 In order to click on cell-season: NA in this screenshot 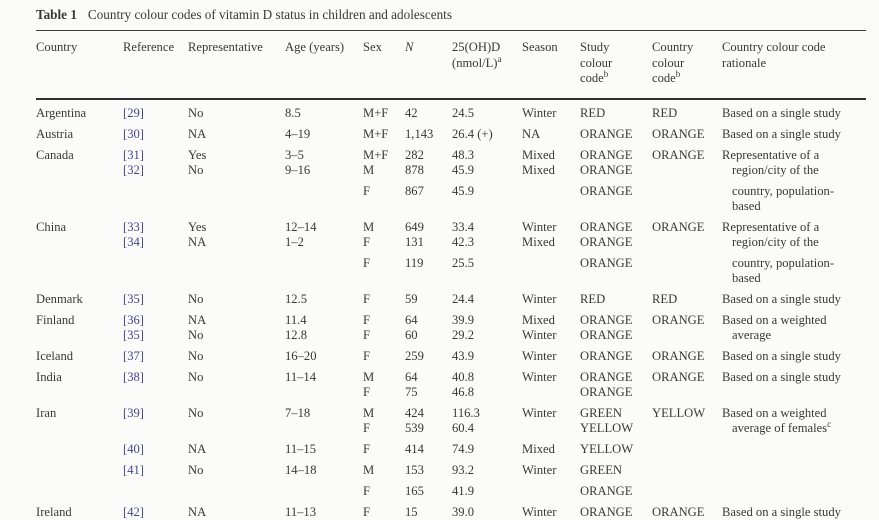, I will do `click(531, 133)`.